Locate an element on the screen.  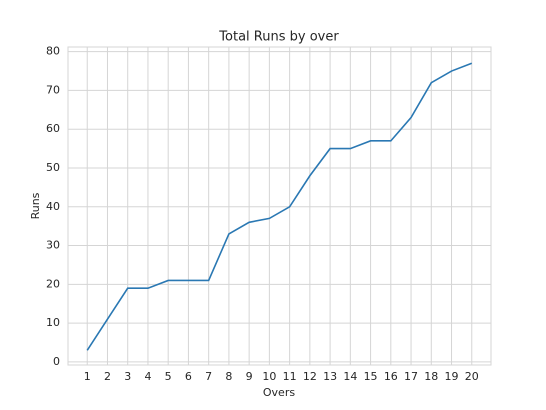
x-tick-label: 2 is located at coordinates (107, 376).